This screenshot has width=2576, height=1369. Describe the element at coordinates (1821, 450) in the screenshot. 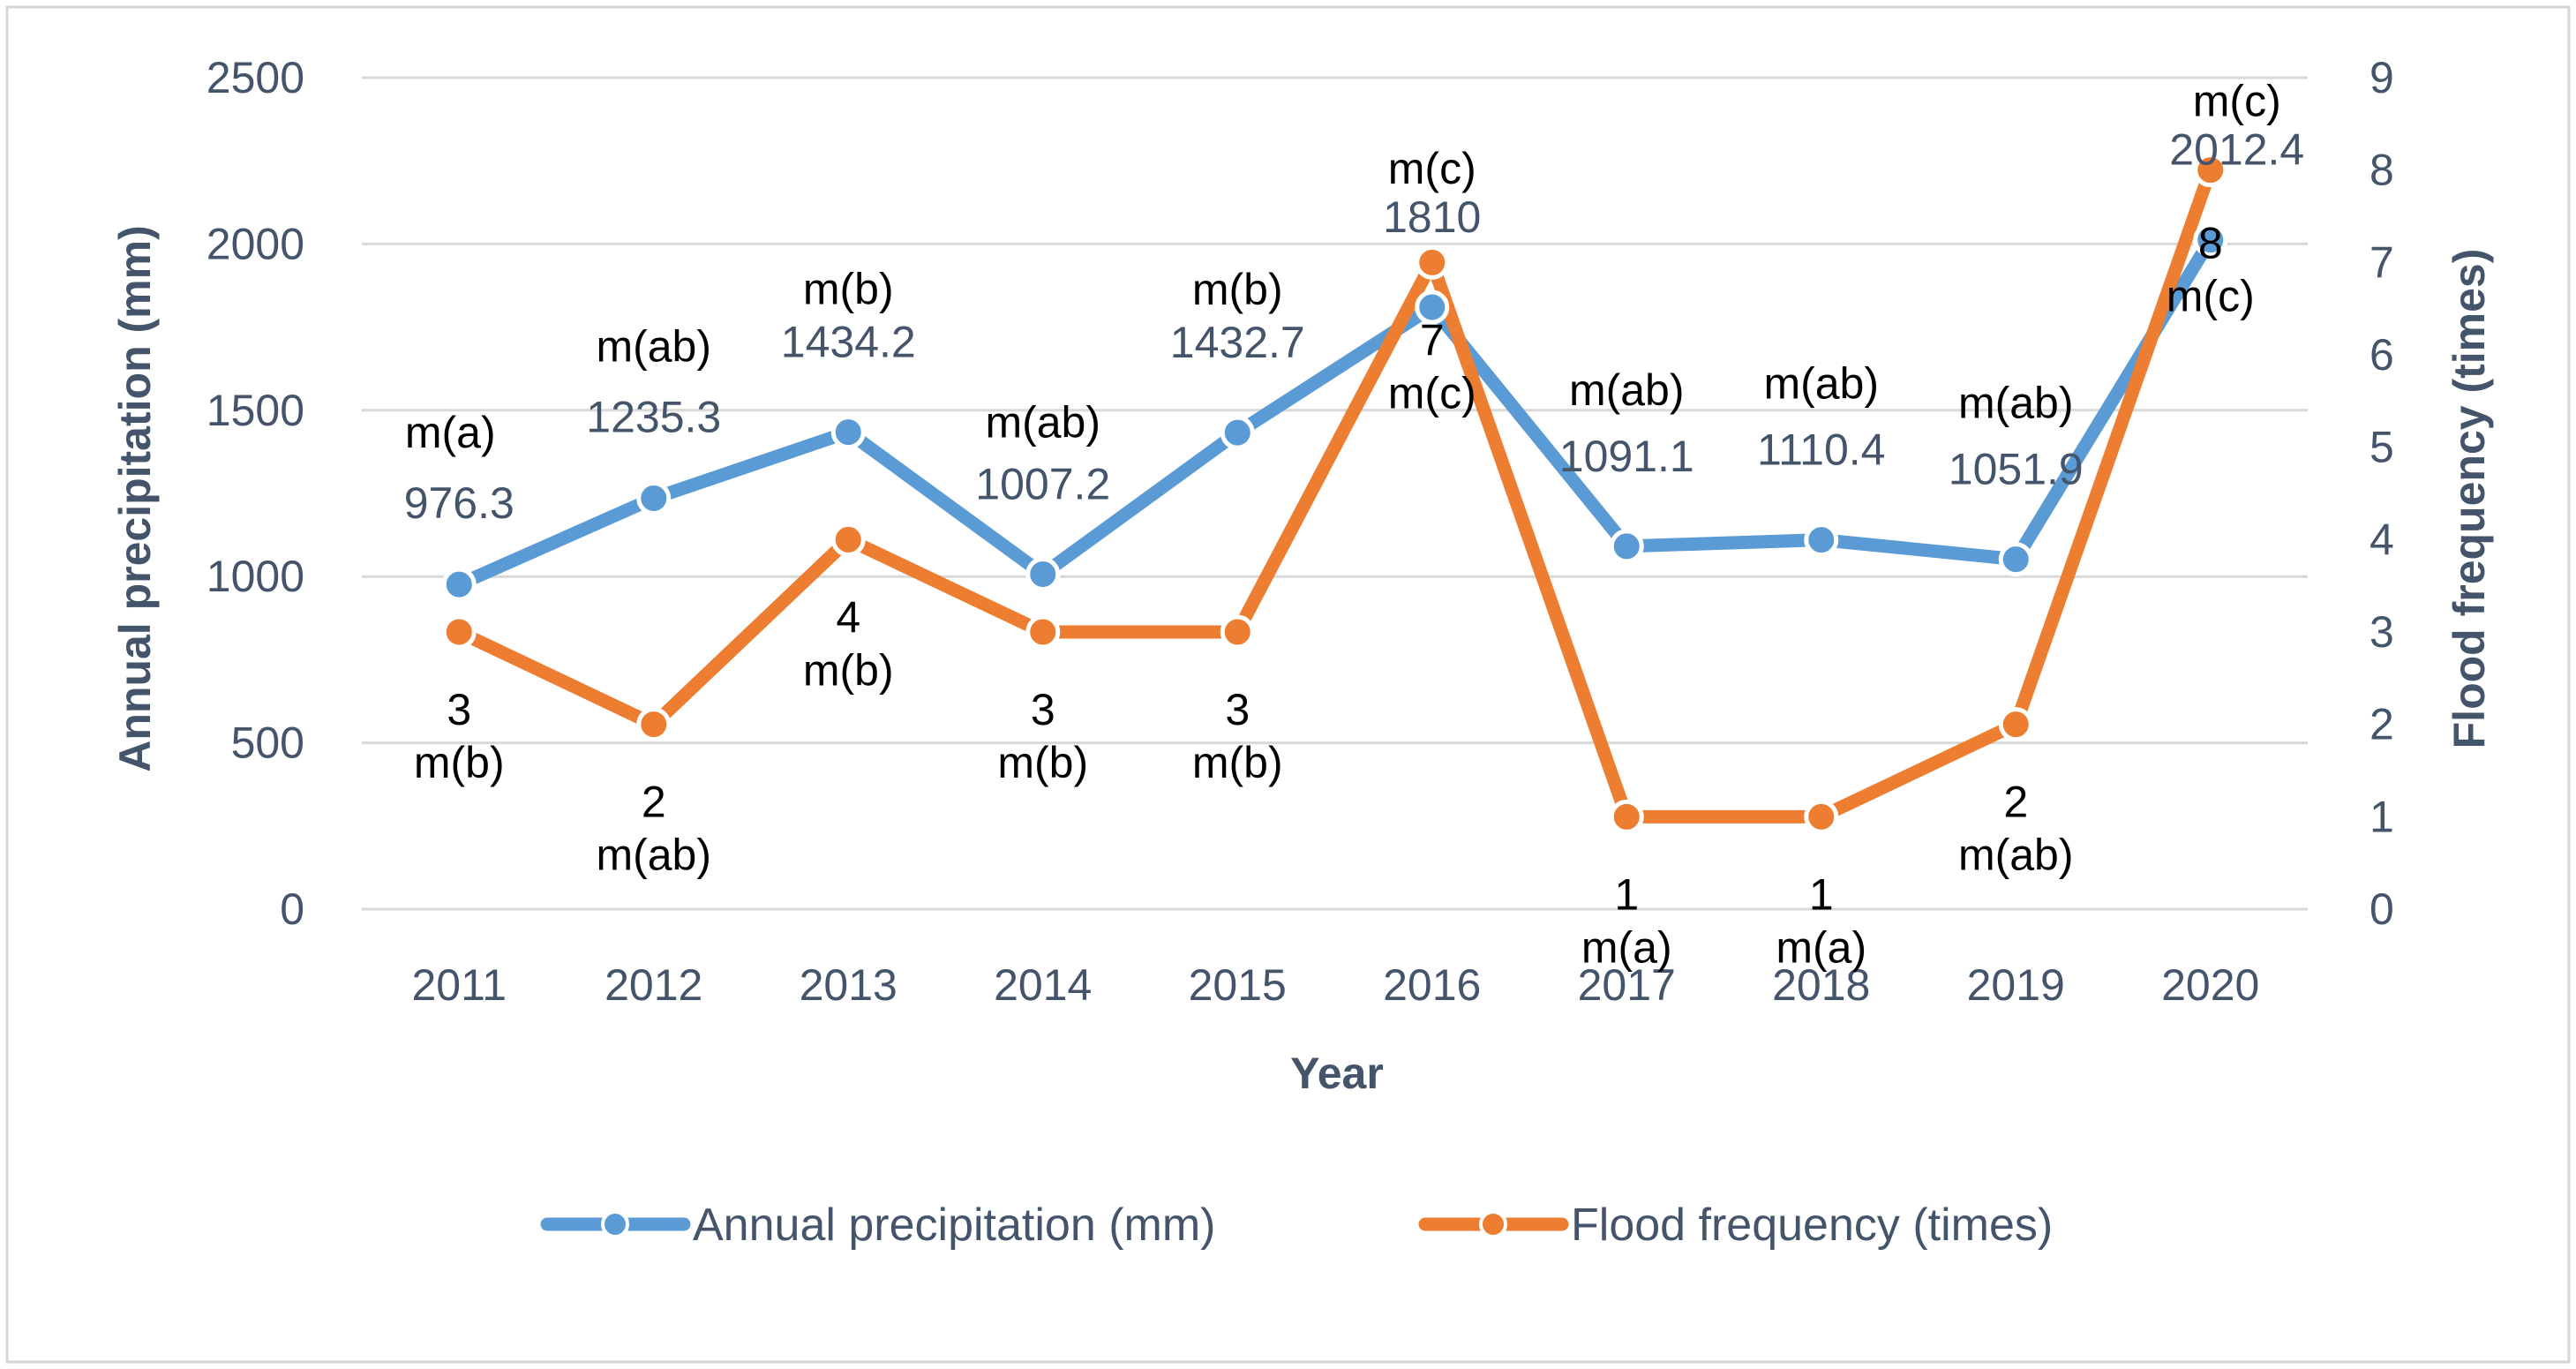

I see `precip-value-label: 1110.4` at that location.